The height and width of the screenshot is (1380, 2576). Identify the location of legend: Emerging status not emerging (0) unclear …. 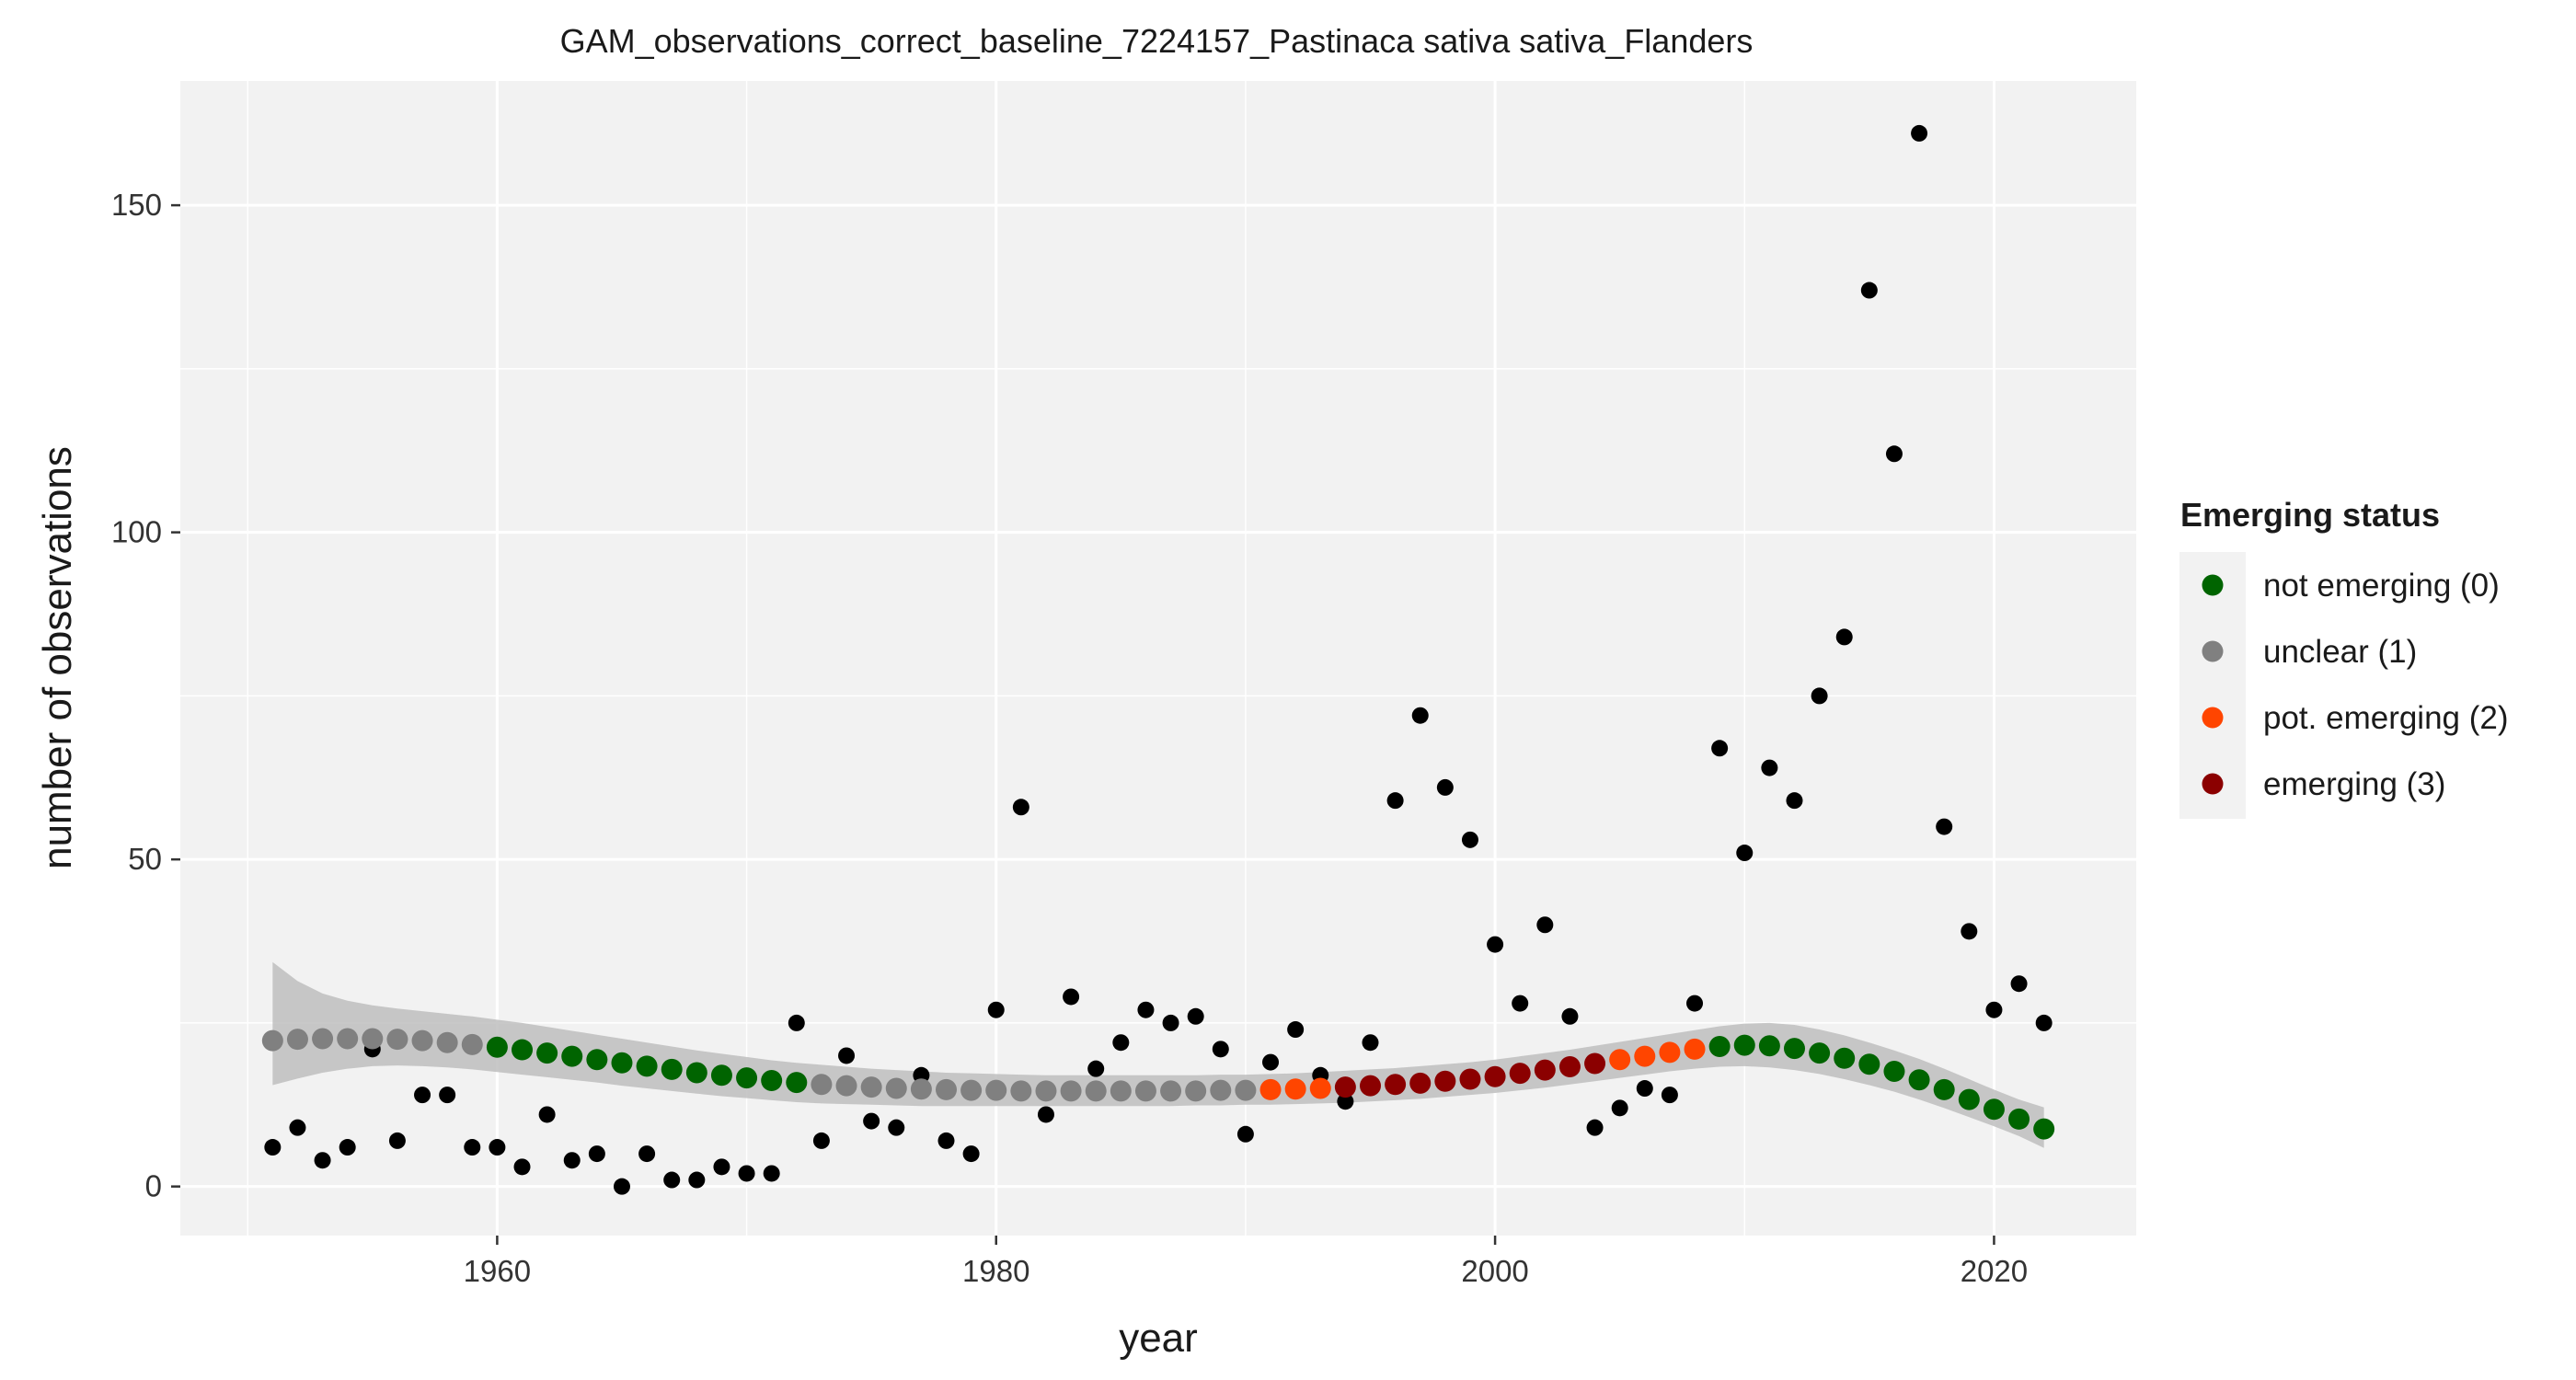
(2344, 657).